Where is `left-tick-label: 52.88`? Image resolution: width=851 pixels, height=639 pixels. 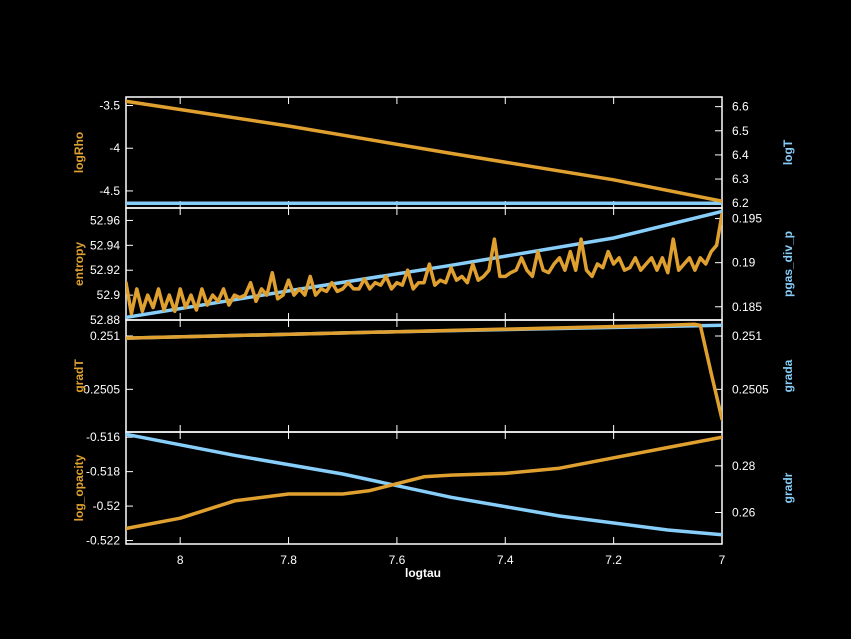 left-tick-label: 52.88 is located at coordinates (105, 320).